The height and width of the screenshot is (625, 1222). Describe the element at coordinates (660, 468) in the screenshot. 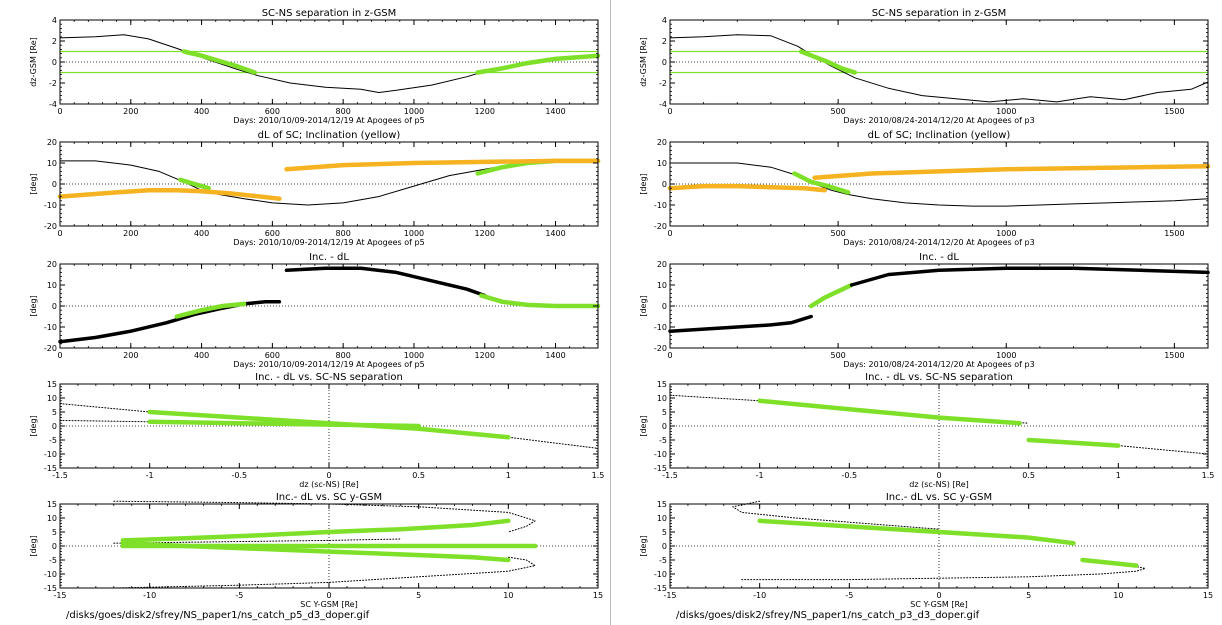

I see `y-tick-label: -15` at that location.